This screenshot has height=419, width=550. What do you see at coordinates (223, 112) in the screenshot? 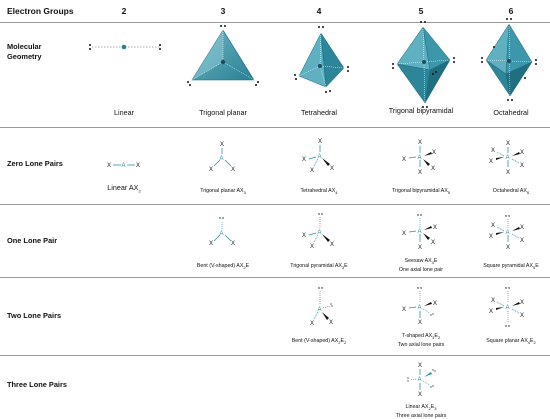
I see `caption-trigonal-planar: Trigonal planar` at bounding box center [223, 112].